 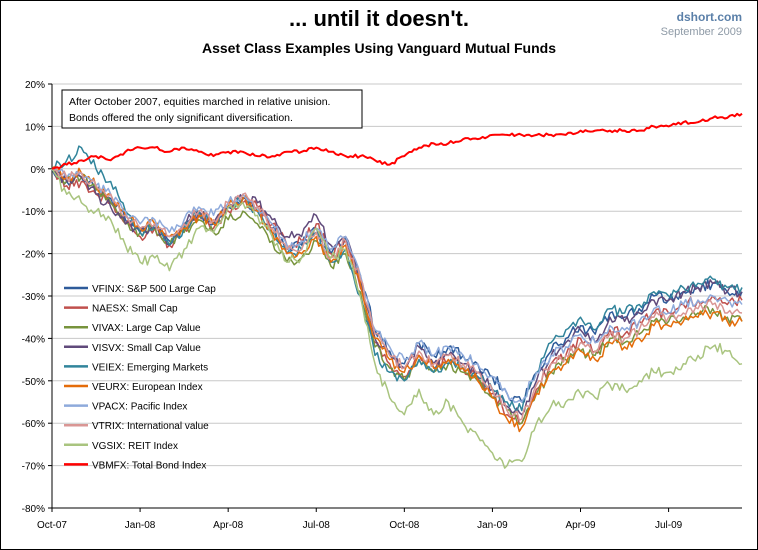 I want to click on y-tick-label: -70%, so click(x=33, y=467).